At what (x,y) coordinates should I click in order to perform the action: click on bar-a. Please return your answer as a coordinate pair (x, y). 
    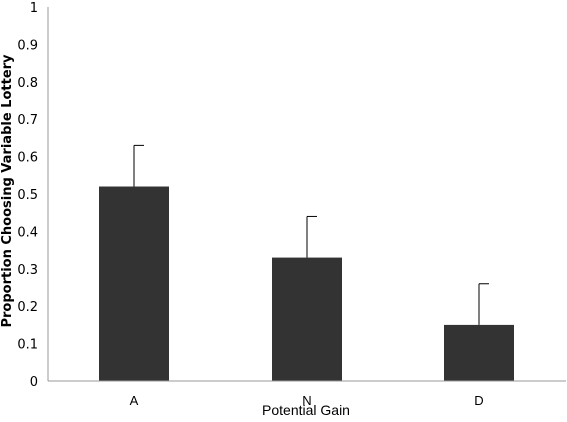
    Looking at the image, I should click on (134, 283).